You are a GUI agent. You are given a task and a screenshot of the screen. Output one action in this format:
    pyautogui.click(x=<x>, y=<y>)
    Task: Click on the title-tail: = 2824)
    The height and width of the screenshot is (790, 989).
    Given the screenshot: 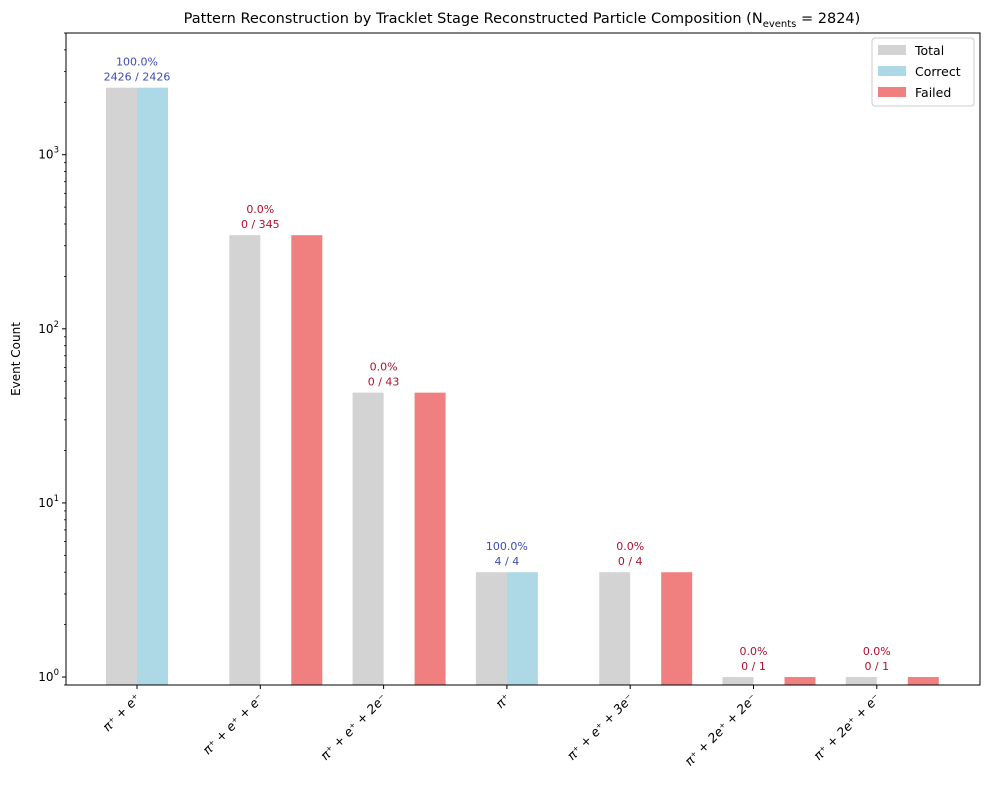 What is the action you would take?
    pyautogui.click(x=828, y=19)
    